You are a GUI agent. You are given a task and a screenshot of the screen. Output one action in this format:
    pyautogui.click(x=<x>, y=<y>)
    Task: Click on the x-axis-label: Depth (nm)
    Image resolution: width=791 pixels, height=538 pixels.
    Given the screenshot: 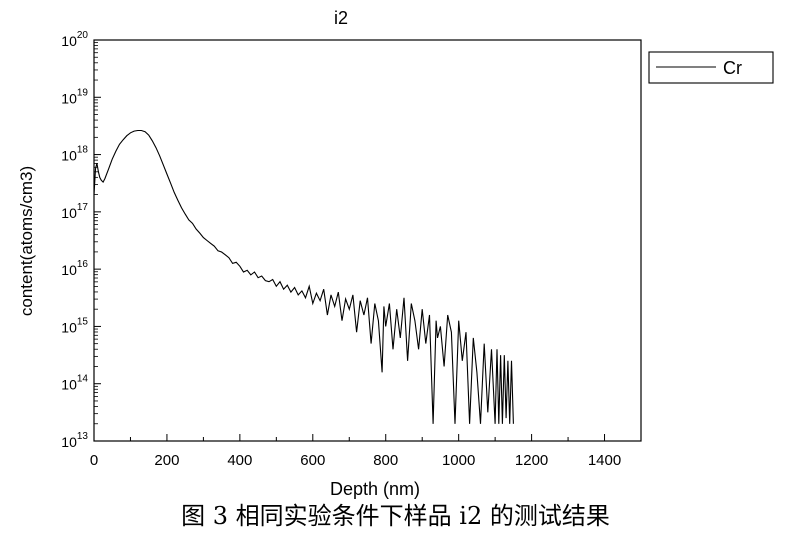 What is the action you would take?
    pyautogui.click(x=375, y=489)
    